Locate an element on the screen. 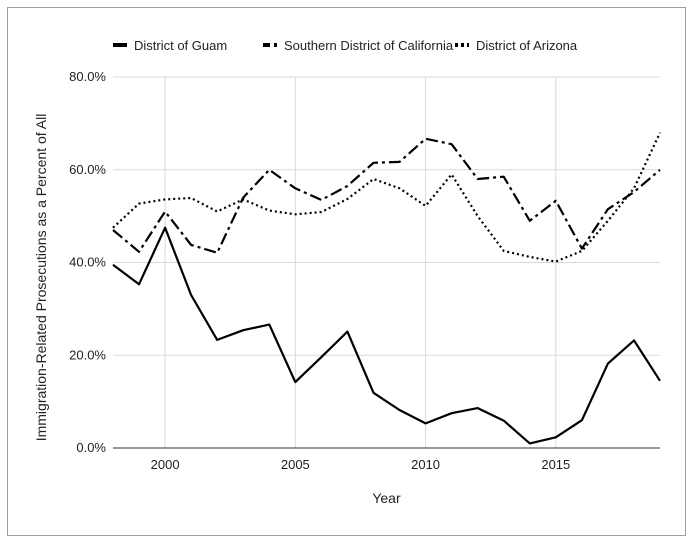  y-axis-ticks: 0.0% 20.0% 40.0% 60.0% 80.0% is located at coordinates (87, 262).